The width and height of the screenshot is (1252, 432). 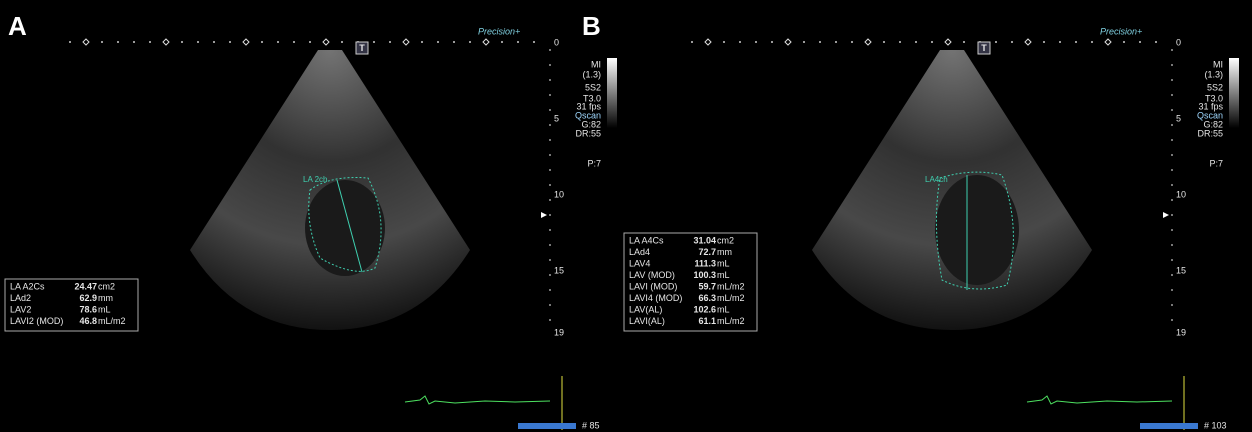 What do you see at coordinates (36, 321) in the screenshot?
I see `measure-name: LAVI2 (MOD)` at bounding box center [36, 321].